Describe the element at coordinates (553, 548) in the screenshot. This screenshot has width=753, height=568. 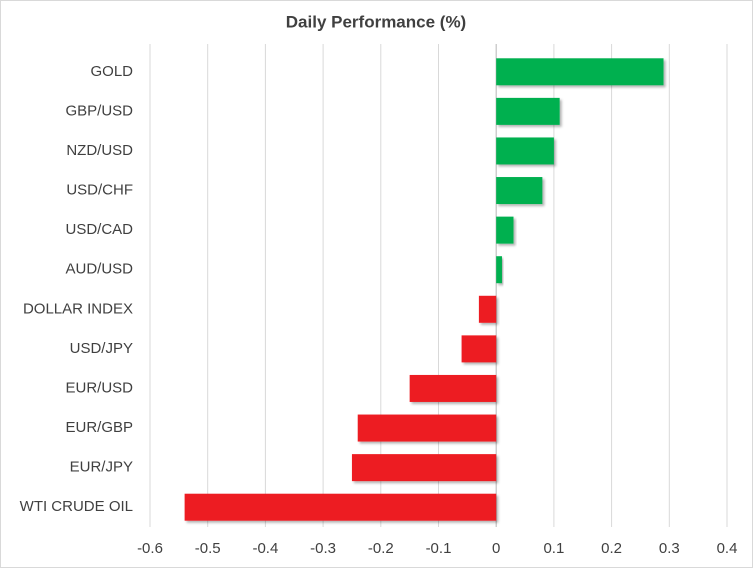
I see `x-tick-label: 0.1` at that location.